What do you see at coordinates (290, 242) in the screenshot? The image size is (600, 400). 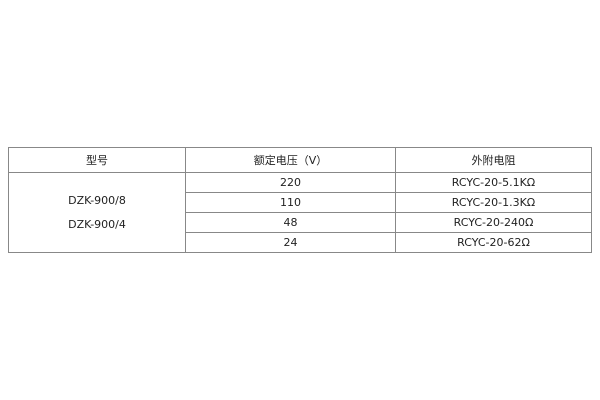 I see `voltage-cell: 24` at bounding box center [290, 242].